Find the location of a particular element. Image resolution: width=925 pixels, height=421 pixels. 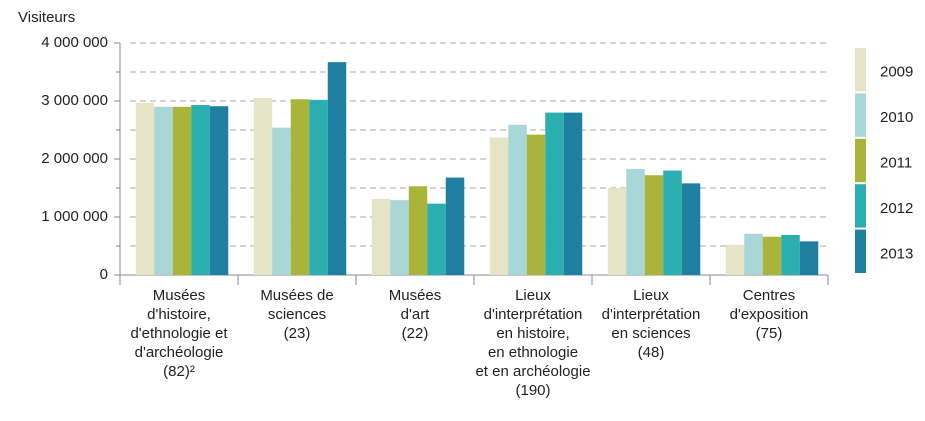

legend-label: 2013 is located at coordinates (896, 253).